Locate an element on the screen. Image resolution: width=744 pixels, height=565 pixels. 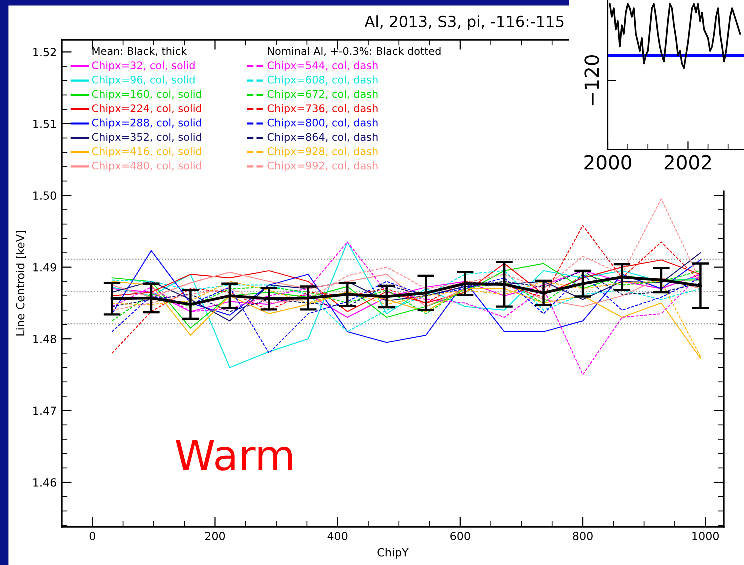
legend-label: Chipx=32, col, solid is located at coordinates (143, 66).